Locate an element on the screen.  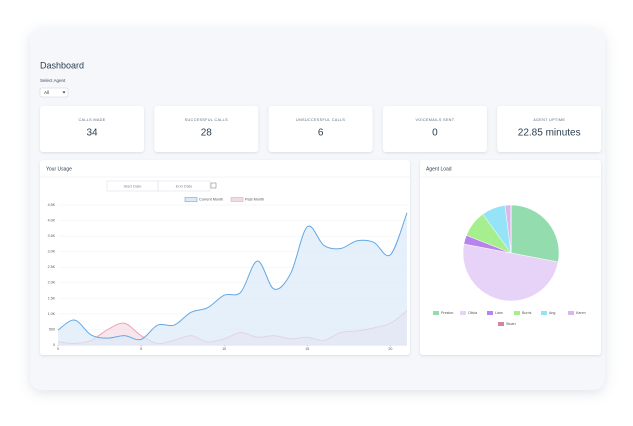
stat-value: 22.85 minutes is located at coordinates (549, 133).